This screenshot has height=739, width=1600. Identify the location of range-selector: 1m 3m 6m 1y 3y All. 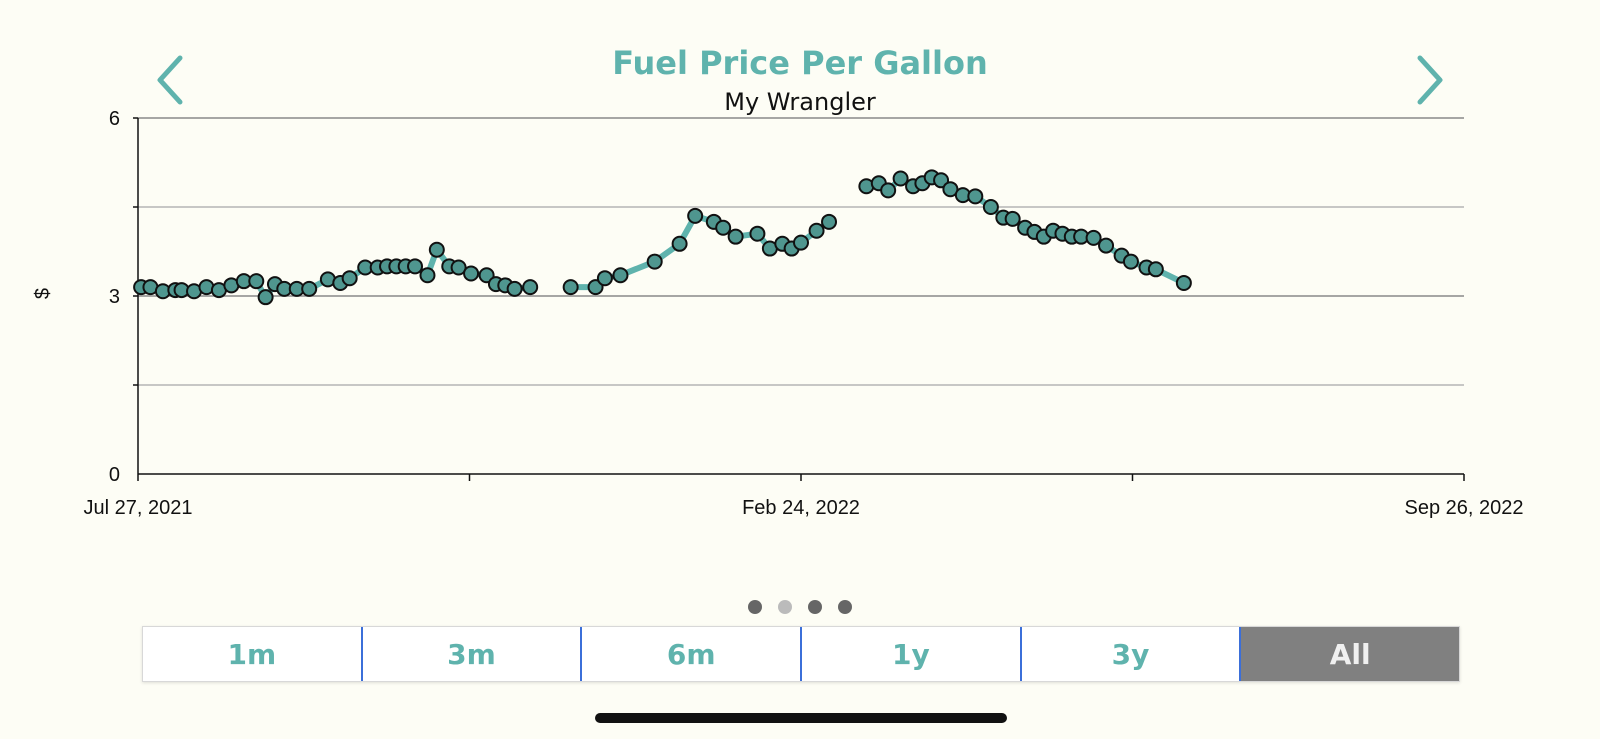
(801, 654).